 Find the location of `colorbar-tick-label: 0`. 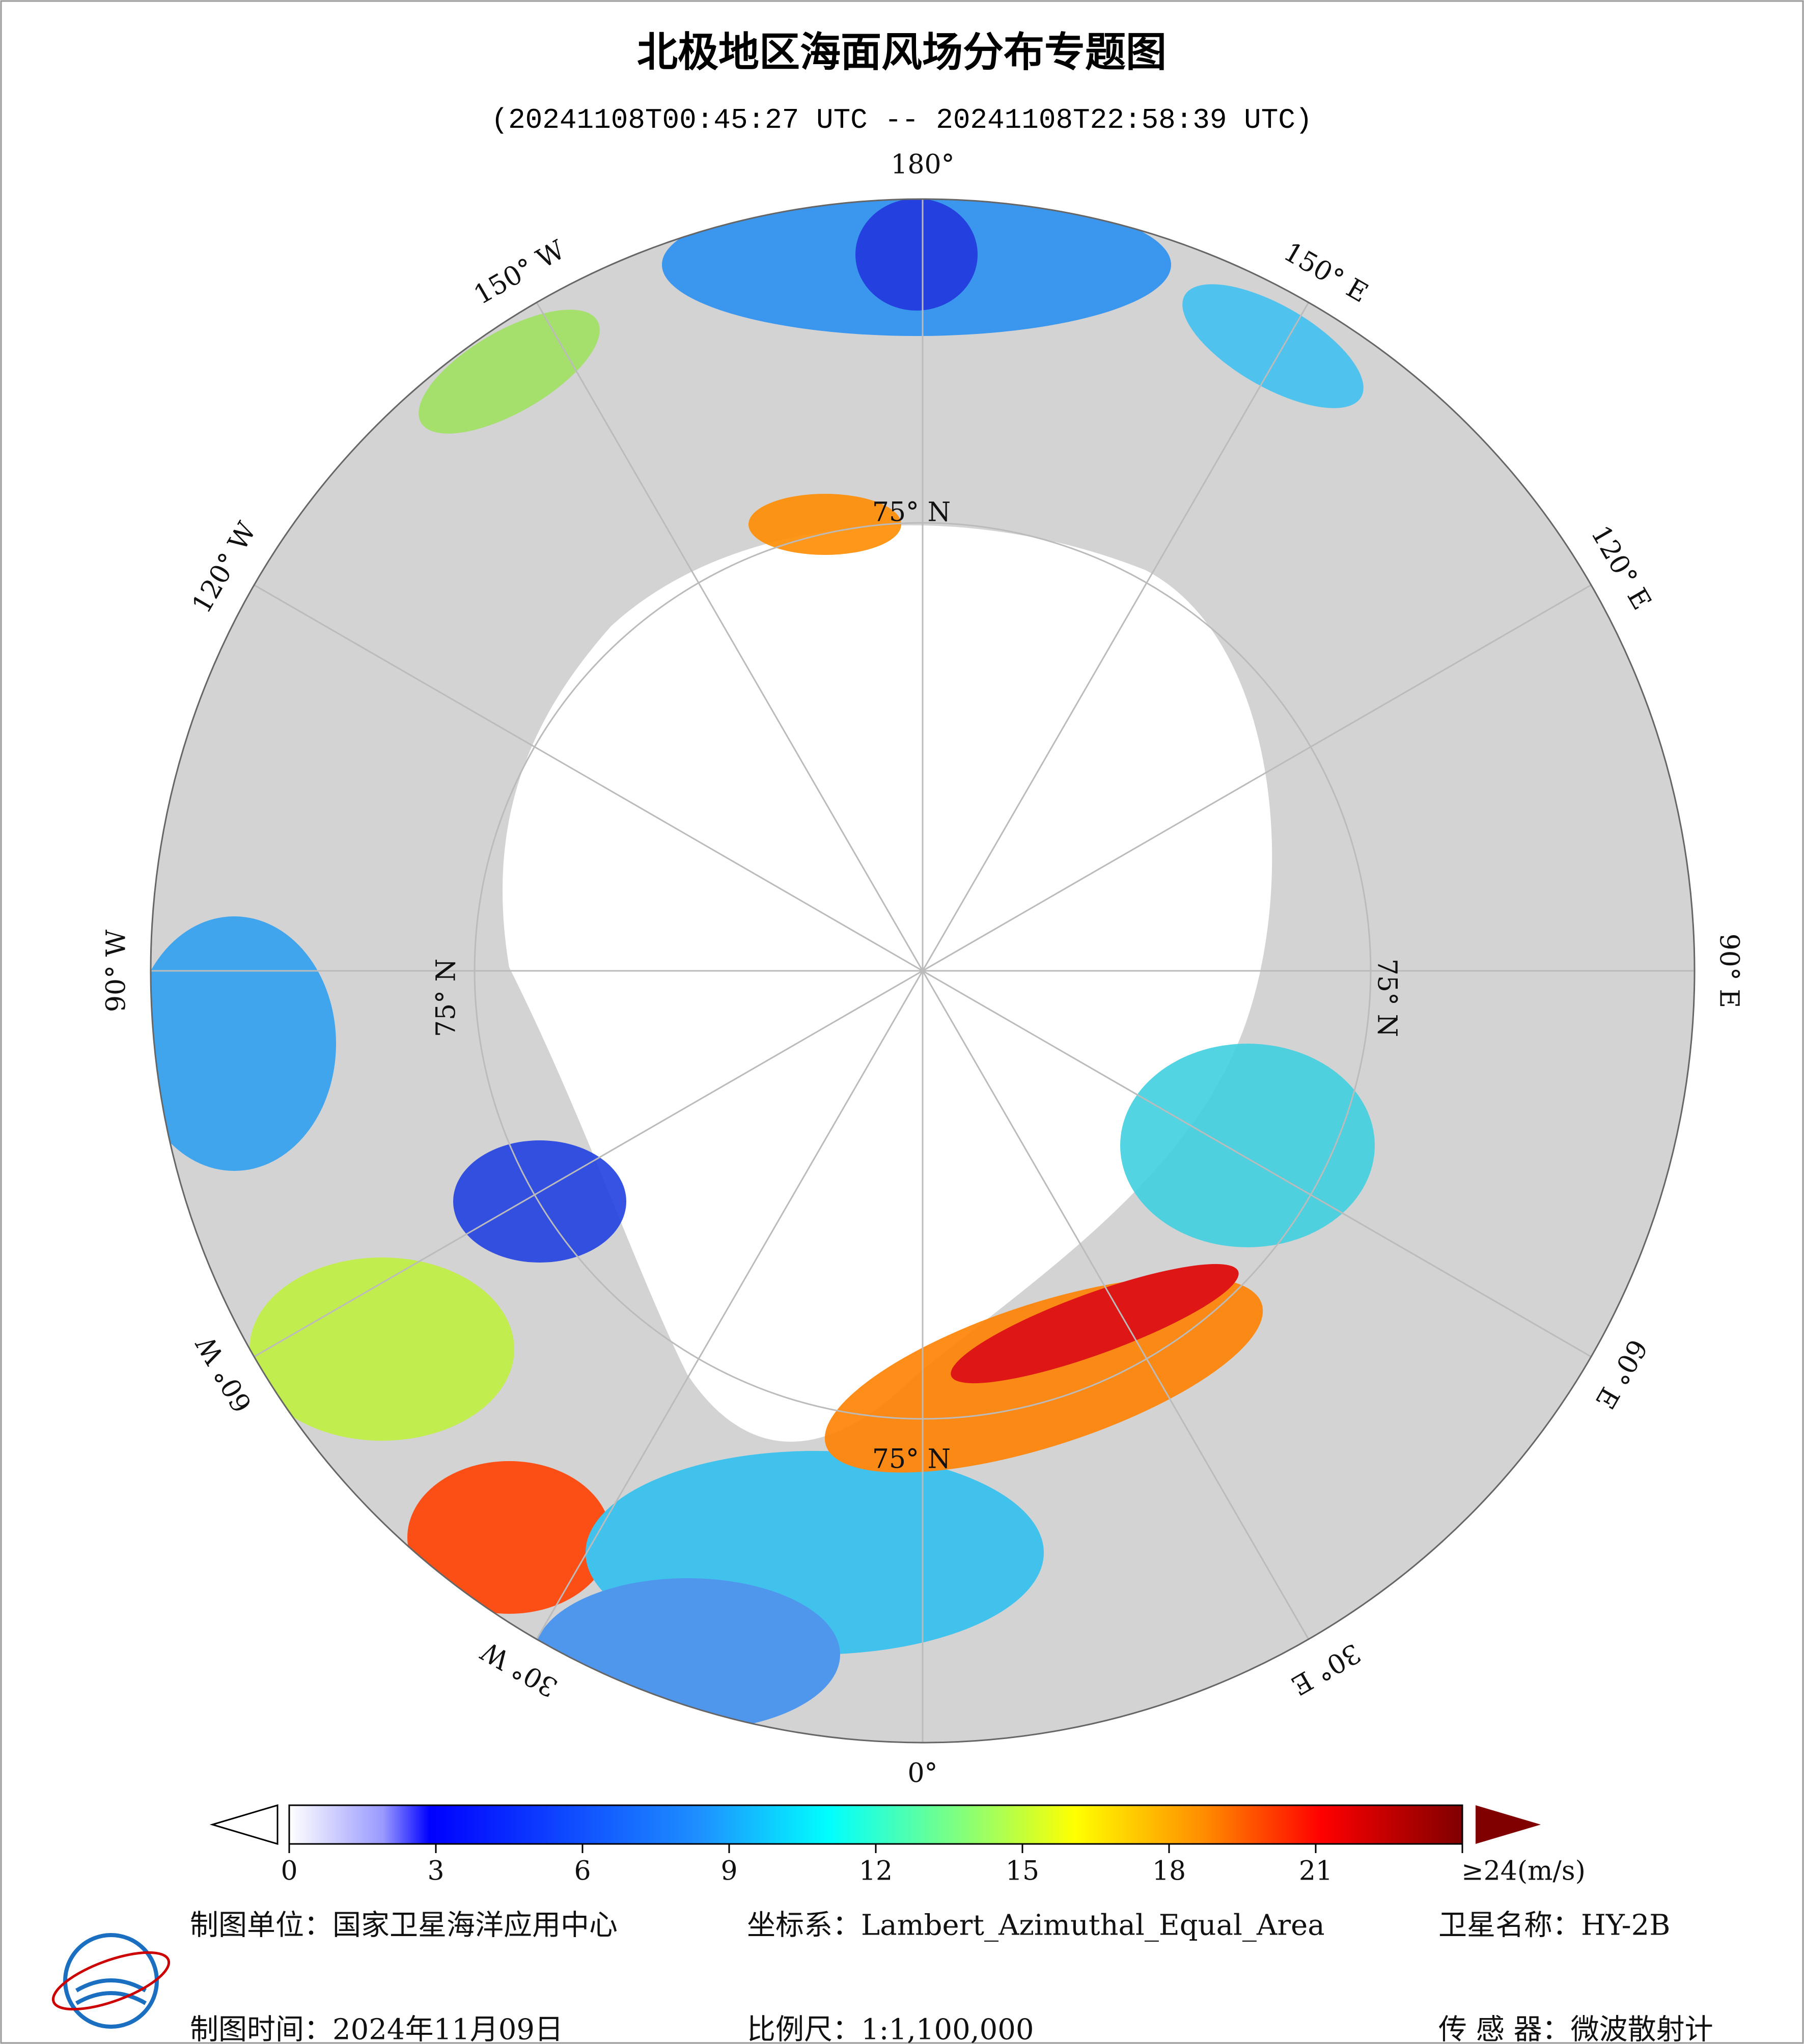

colorbar-tick-label: 0 is located at coordinates (289, 1871).